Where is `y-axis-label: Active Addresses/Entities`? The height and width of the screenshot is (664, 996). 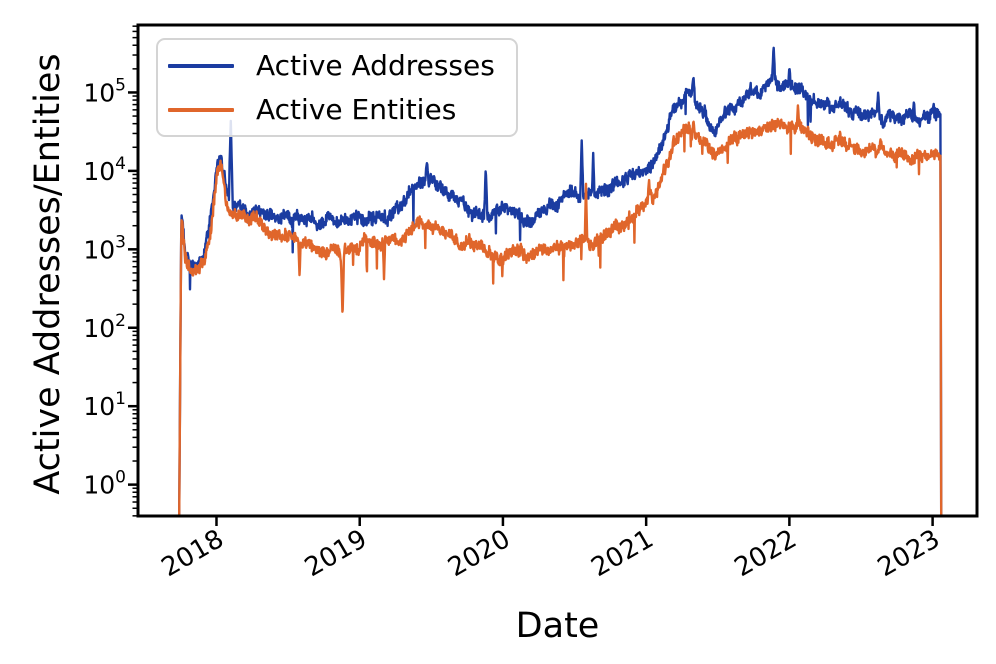
y-axis-label: Active Addresses/Entities is located at coordinates (48, 274).